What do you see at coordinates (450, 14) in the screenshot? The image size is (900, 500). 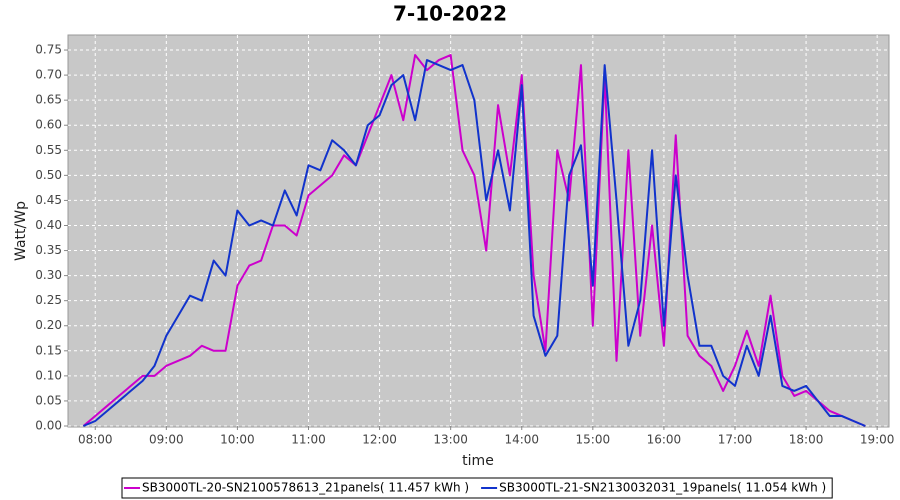 I see `chart-title: 7-10-2022` at bounding box center [450, 14].